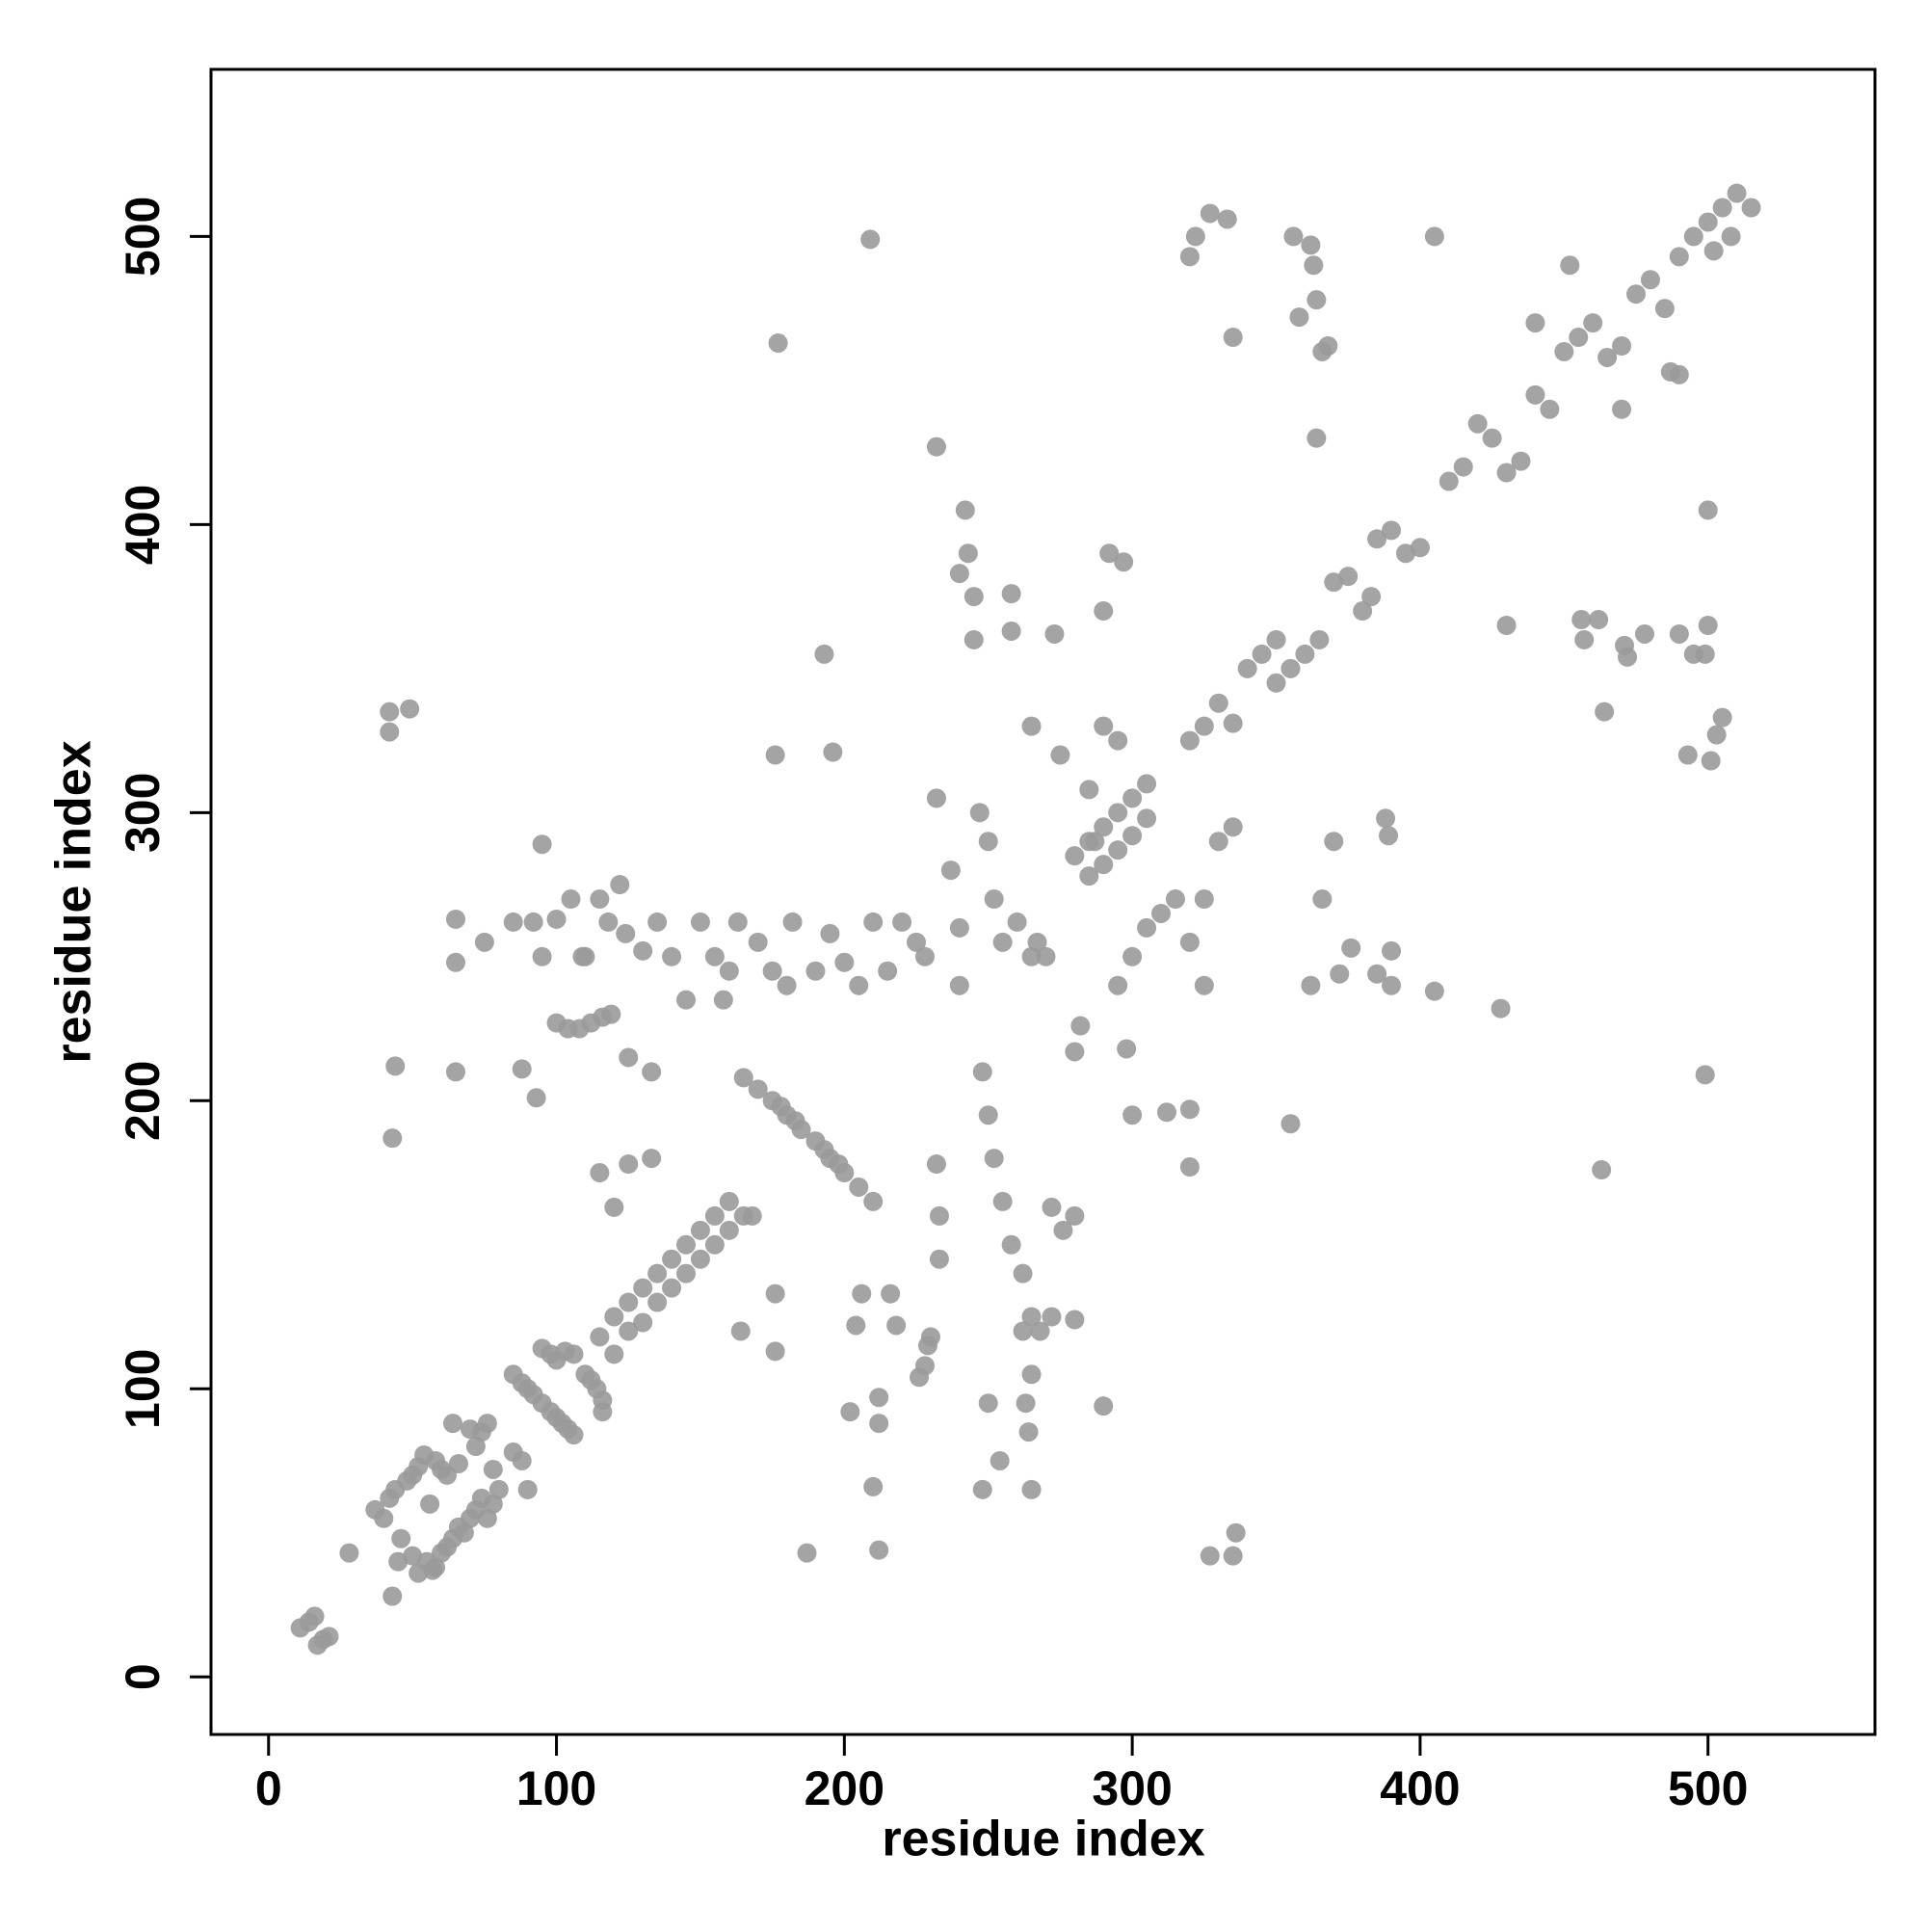 This screenshot has width=1927, height=1932. What do you see at coordinates (74, 901) in the screenshot?
I see `y-axis-title: residue index` at bounding box center [74, 901].